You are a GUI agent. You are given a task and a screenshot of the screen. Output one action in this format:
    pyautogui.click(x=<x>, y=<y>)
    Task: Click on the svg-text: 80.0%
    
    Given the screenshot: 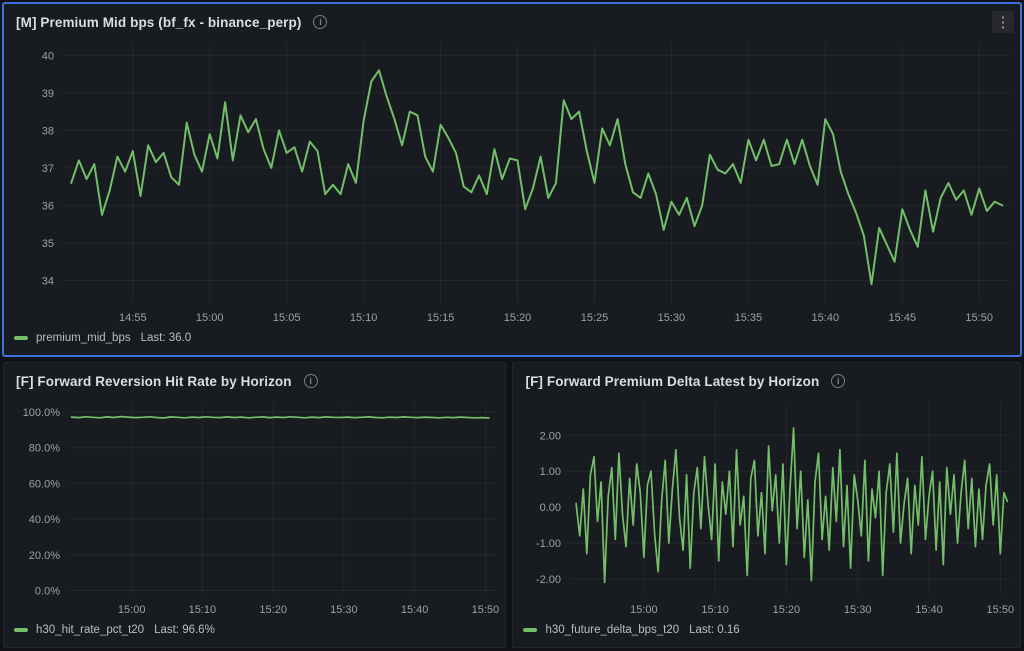 What is the action you would take?
    pyautogui.click(x=44, y=449)
    